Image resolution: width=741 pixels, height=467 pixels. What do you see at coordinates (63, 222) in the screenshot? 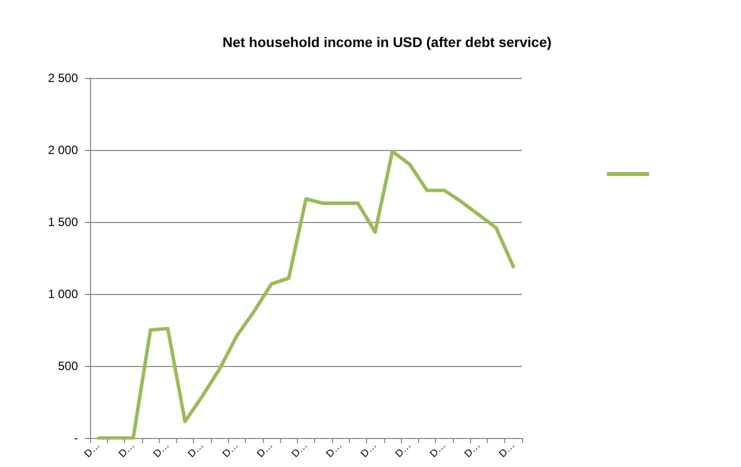
I see `y-tick-label: 1 500` at bounding box center [63, 222].